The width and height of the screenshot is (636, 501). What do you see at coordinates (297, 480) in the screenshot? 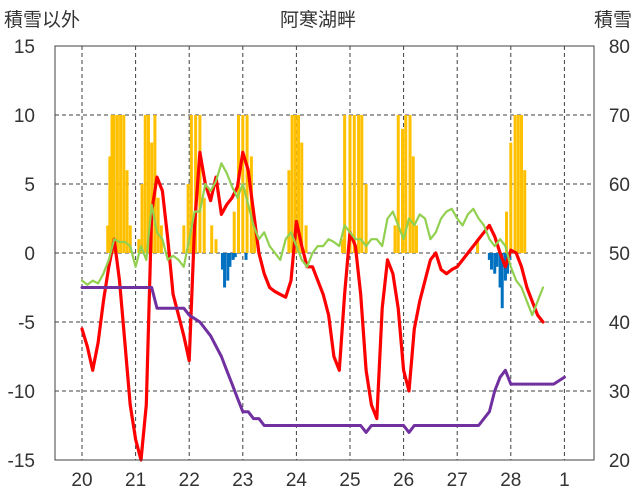
I see `x-tick-label: 24` at bounding box center [297, 480].